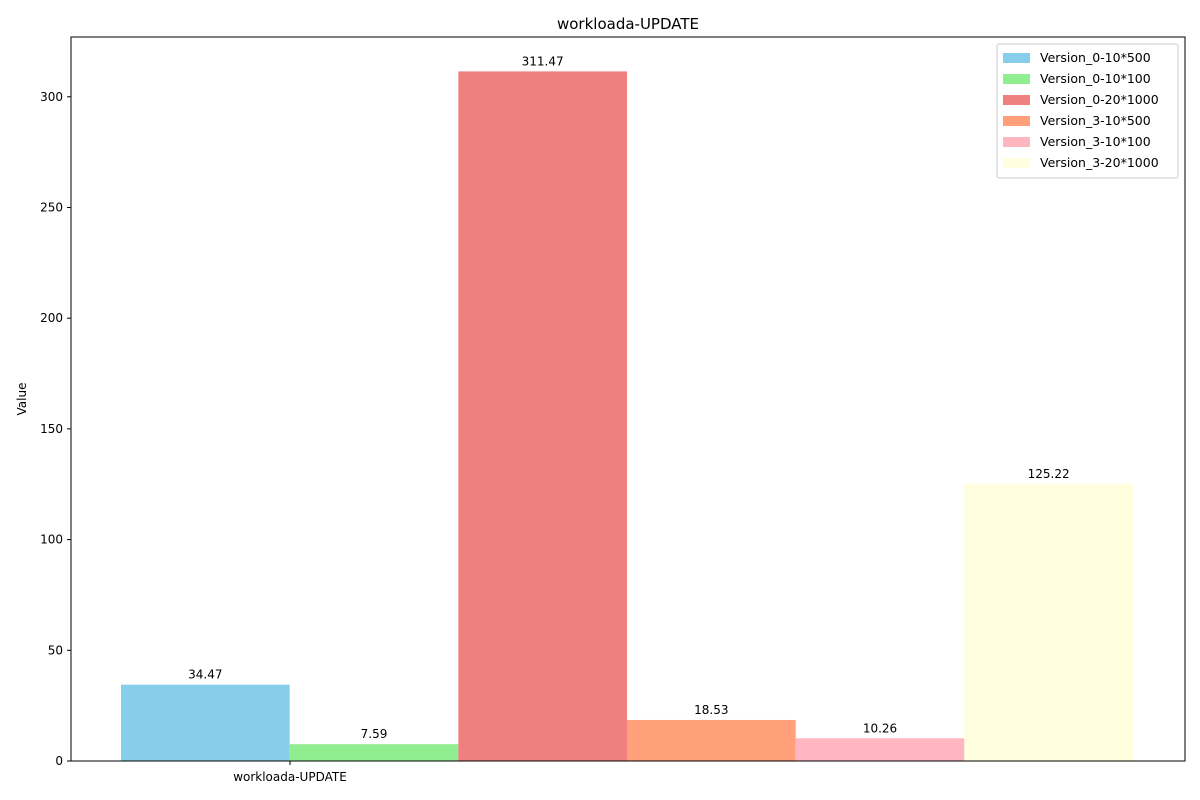 Image resolution: width=1200 pixels, height=800 pixels. I want to click on data-label-series-2: 311.47, so click(543, 61).